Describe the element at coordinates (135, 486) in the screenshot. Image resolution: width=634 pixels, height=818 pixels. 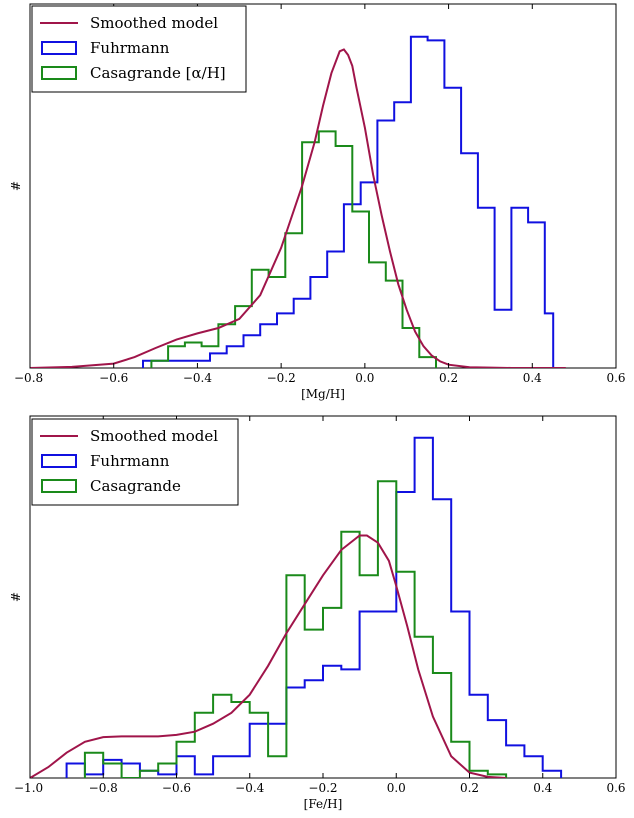
I see `legend-label-casagrande: Casagrande` at that location.